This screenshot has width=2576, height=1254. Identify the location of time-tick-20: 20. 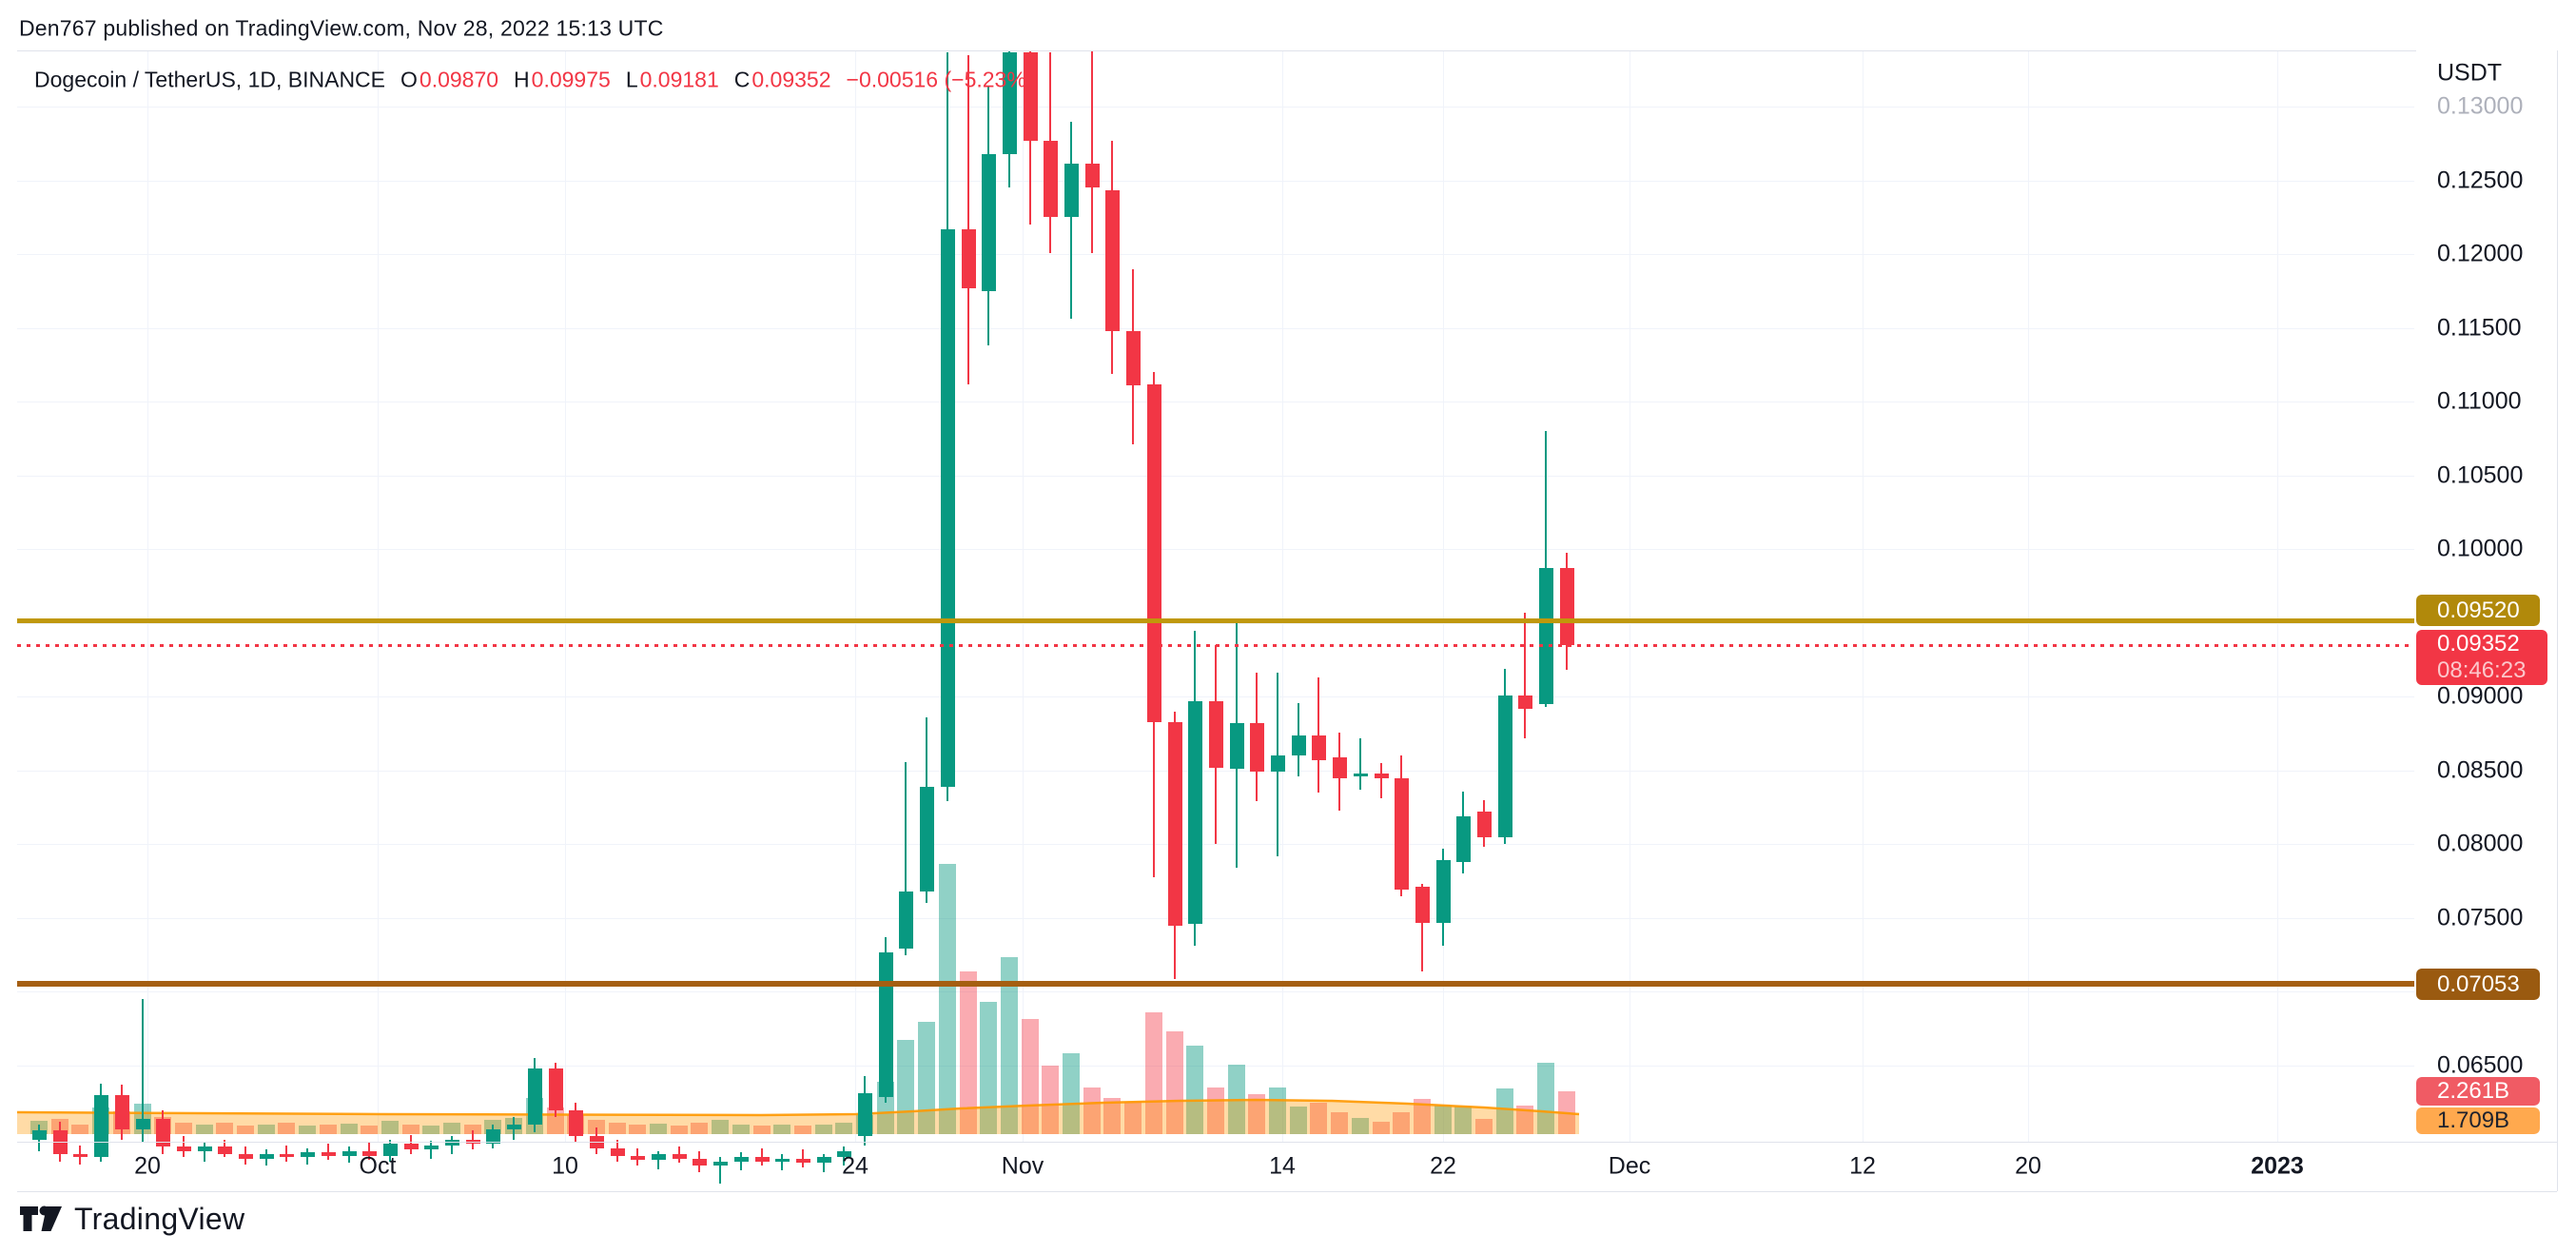
(2028, 1166).